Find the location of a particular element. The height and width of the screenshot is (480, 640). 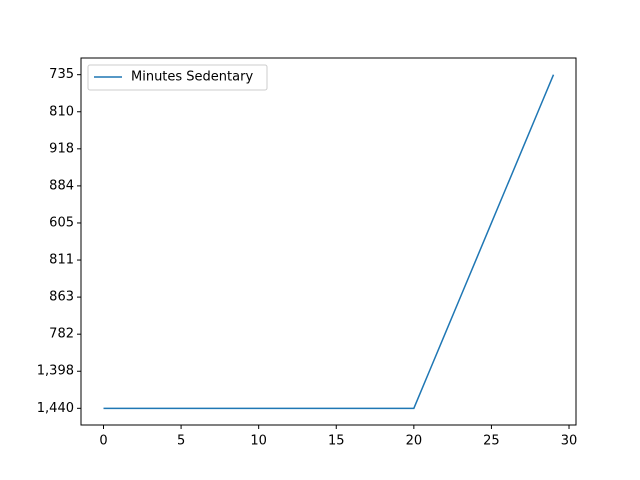

legend: Minutes Sedentary is located at coordinates (177, 77).